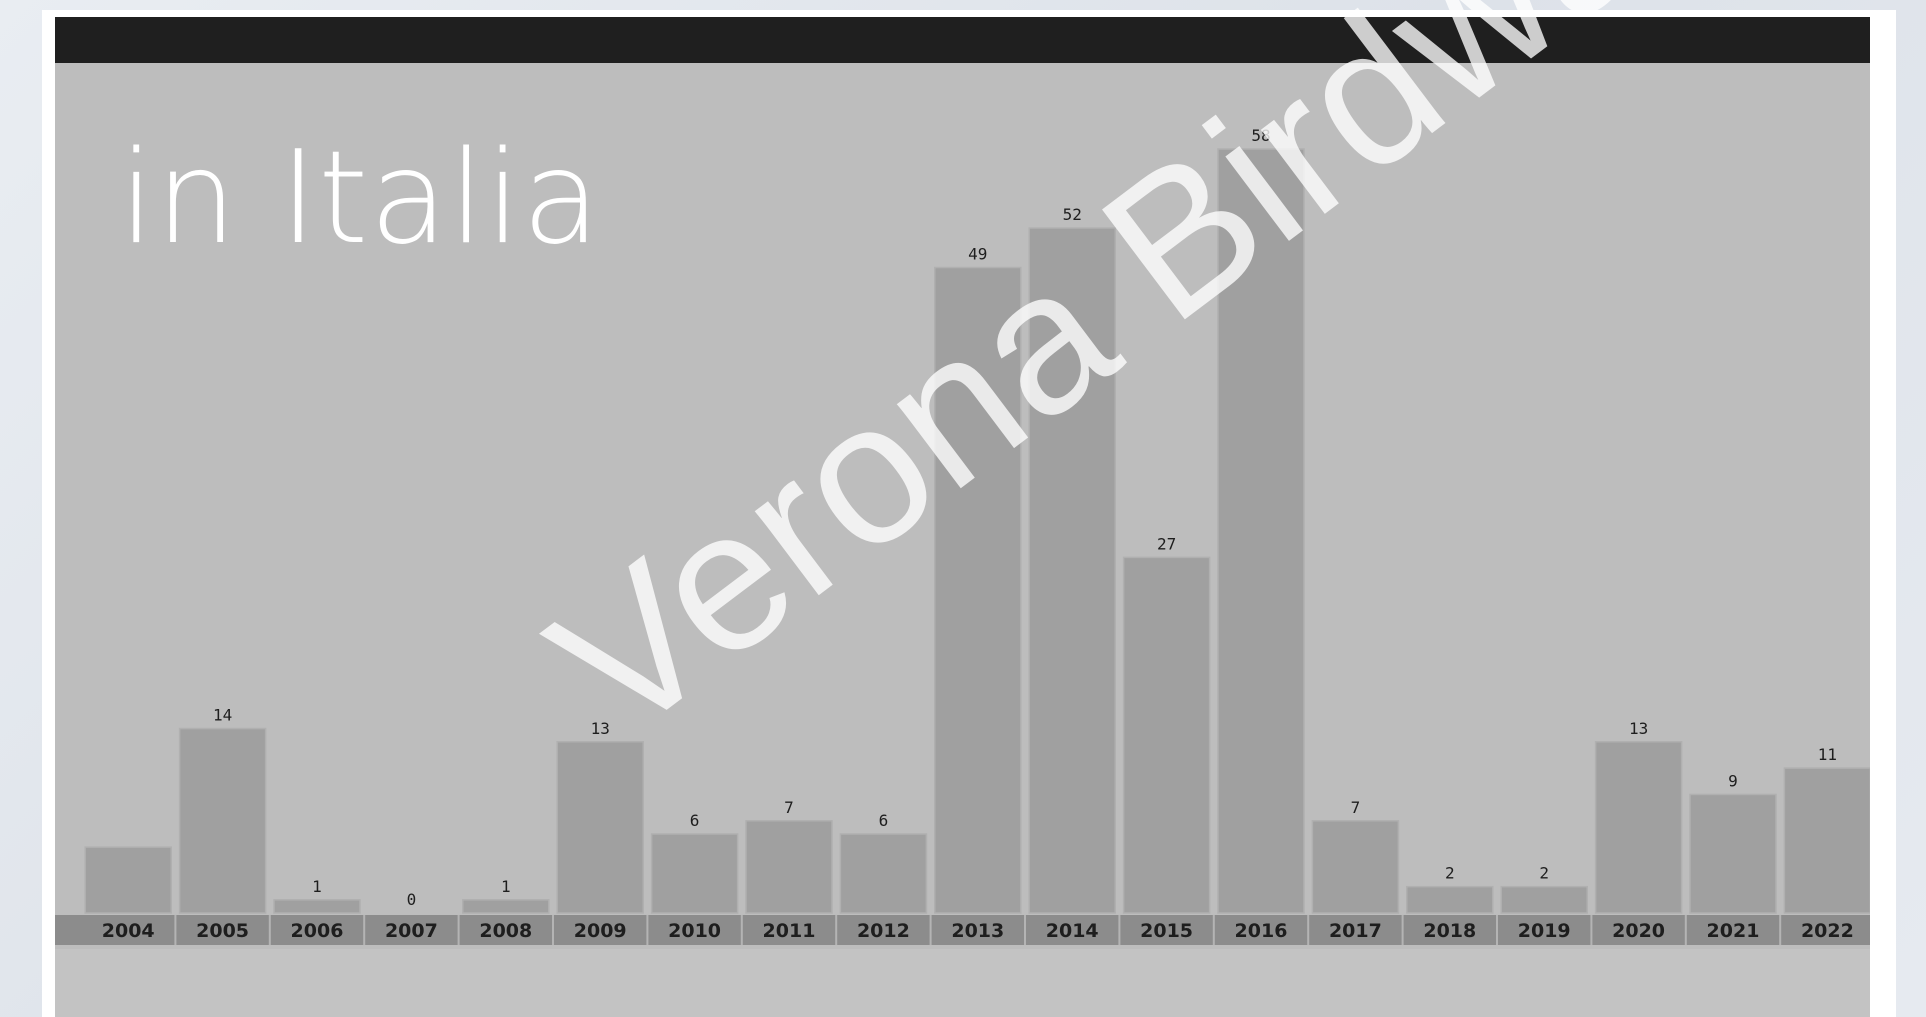  I want to click on data-label-2021: 9, so click(1733, 780).